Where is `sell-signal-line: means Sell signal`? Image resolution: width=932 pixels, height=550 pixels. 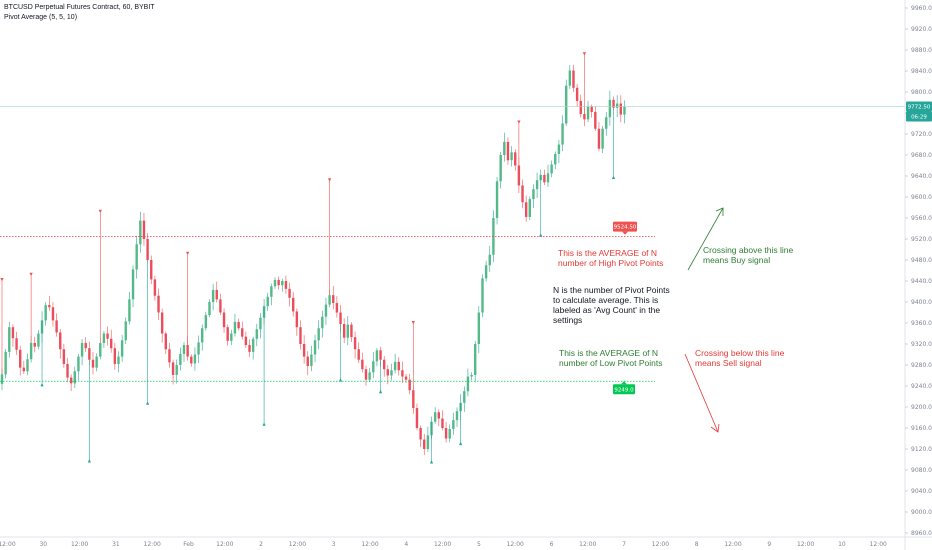 sell-signal-line: means Sell signal is located at coordinates (728, 363).